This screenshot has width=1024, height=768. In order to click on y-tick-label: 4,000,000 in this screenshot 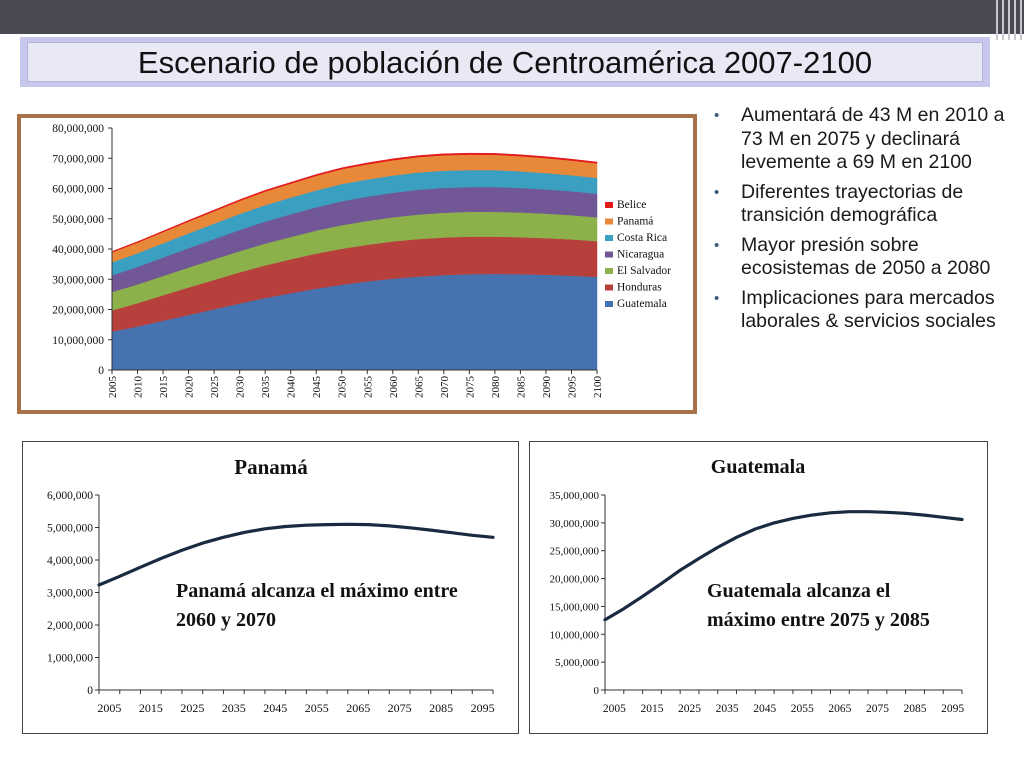, I will do `click(70, 561)`.